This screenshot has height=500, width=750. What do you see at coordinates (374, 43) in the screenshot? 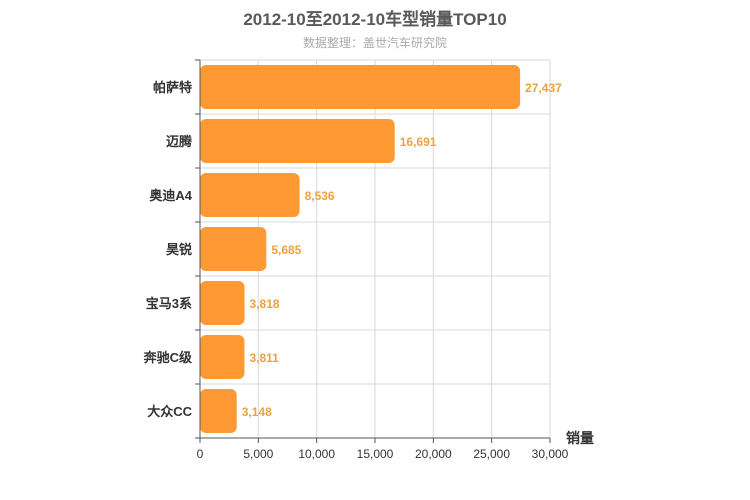
I see `chart-subtitle: 数据整理：盖世汽车研究院` at bounding box center [374, 43].